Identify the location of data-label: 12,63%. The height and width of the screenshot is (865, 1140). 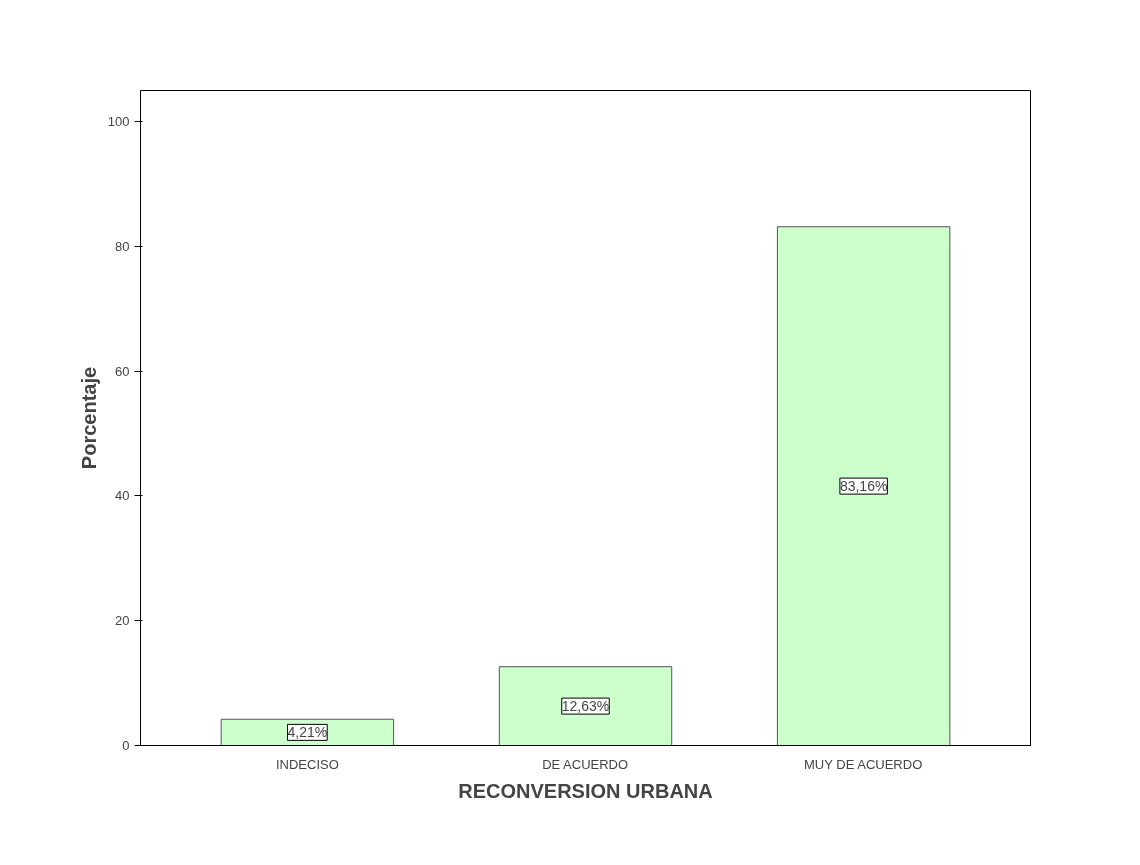
(585, 706).